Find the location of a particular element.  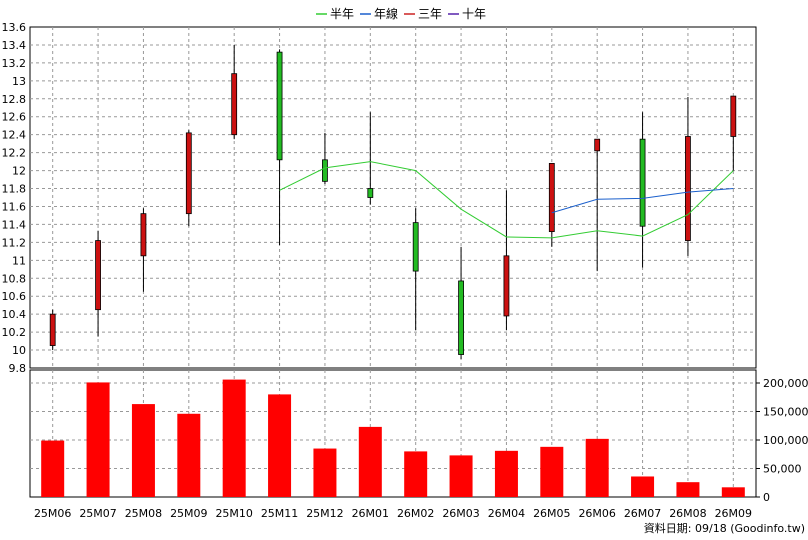

price-tick-label: 10.6 is located at coordinates (14, 296).